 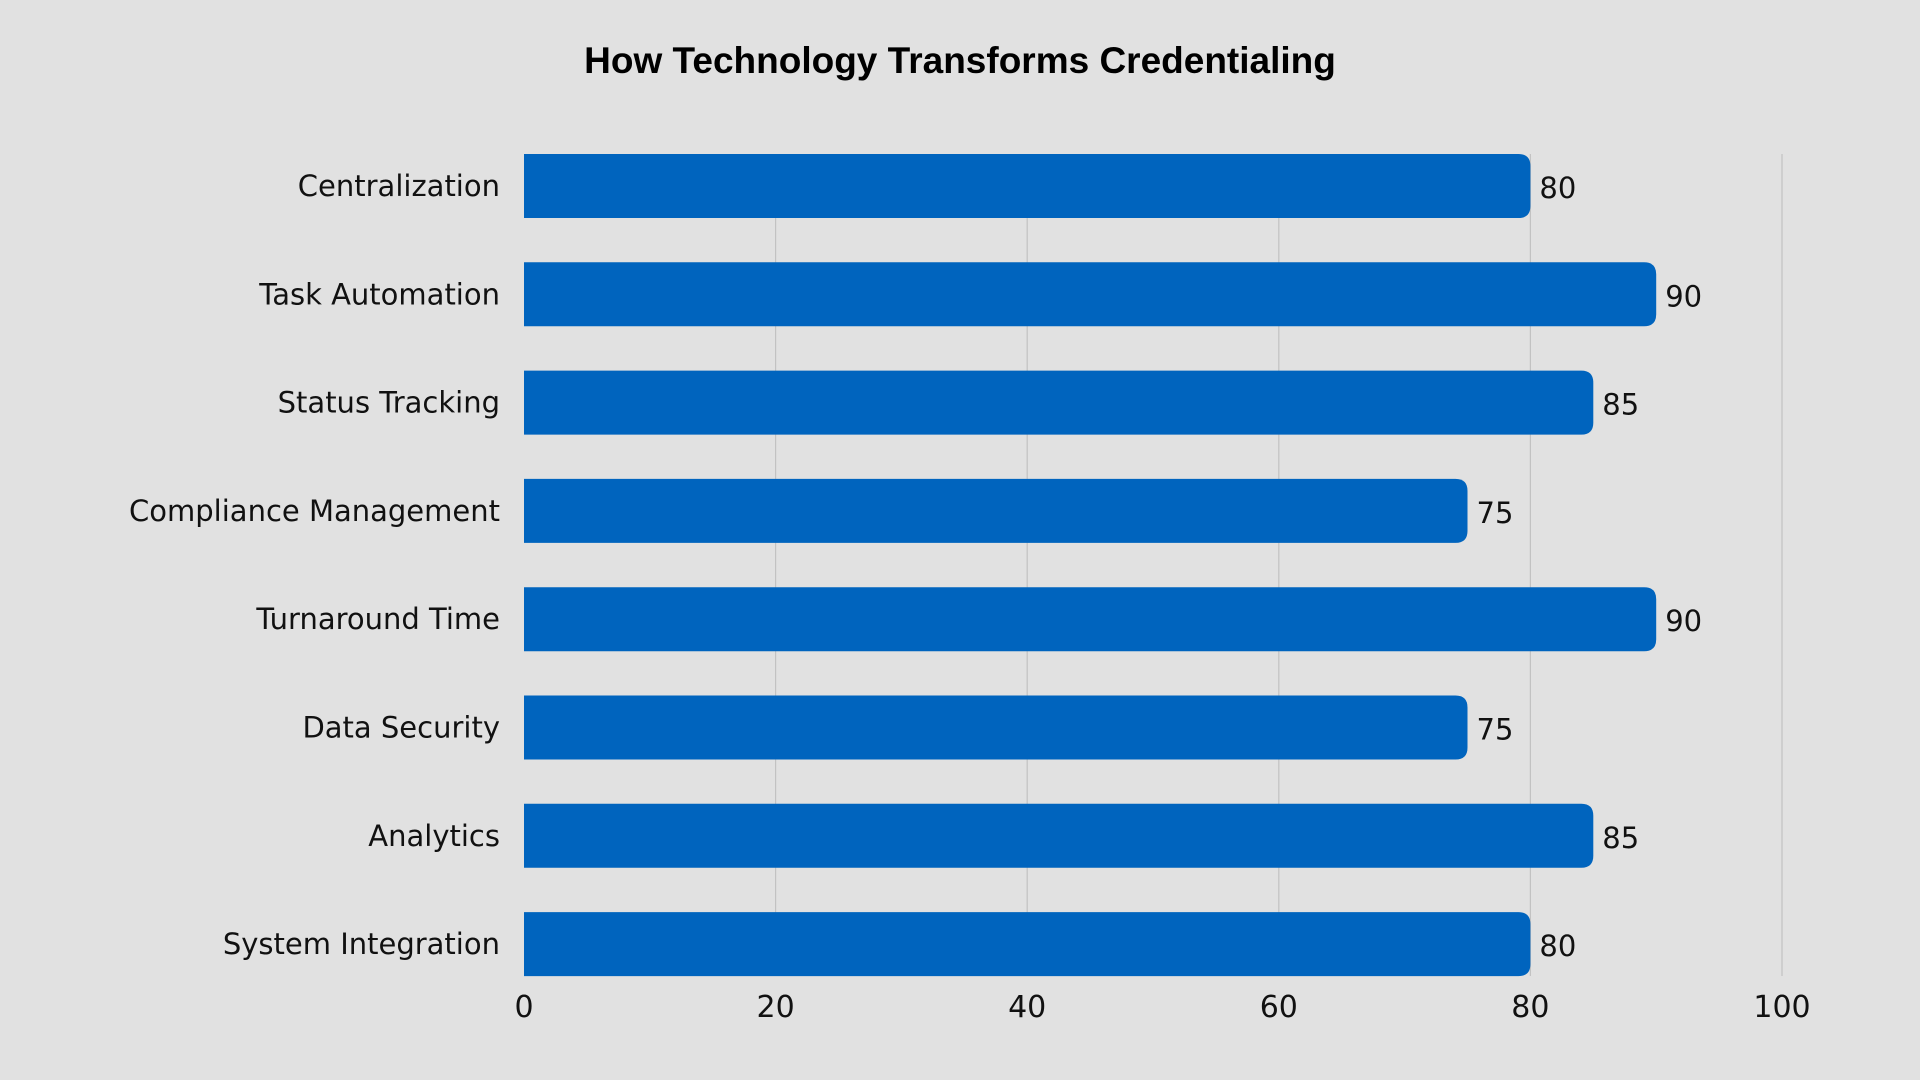 I want to click on x-tick-label: 100, so click(x=1781, y=1007).